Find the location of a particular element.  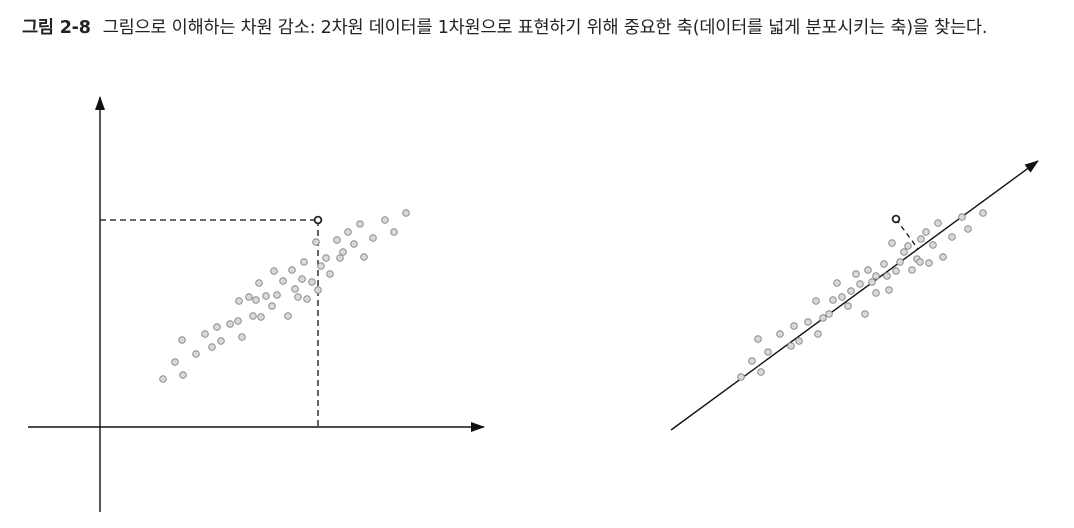

projection-distance-line is located at coordinates (907, 234).